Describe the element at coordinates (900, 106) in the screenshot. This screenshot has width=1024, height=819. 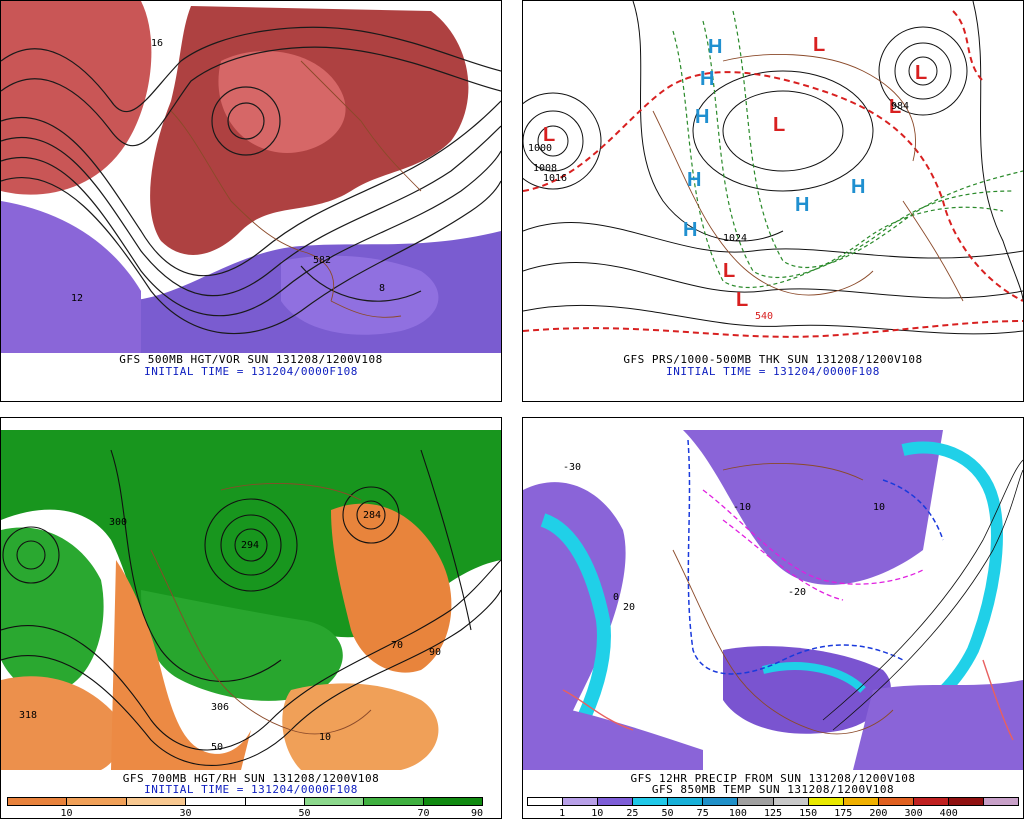
I see `map-label: 984` at that location.